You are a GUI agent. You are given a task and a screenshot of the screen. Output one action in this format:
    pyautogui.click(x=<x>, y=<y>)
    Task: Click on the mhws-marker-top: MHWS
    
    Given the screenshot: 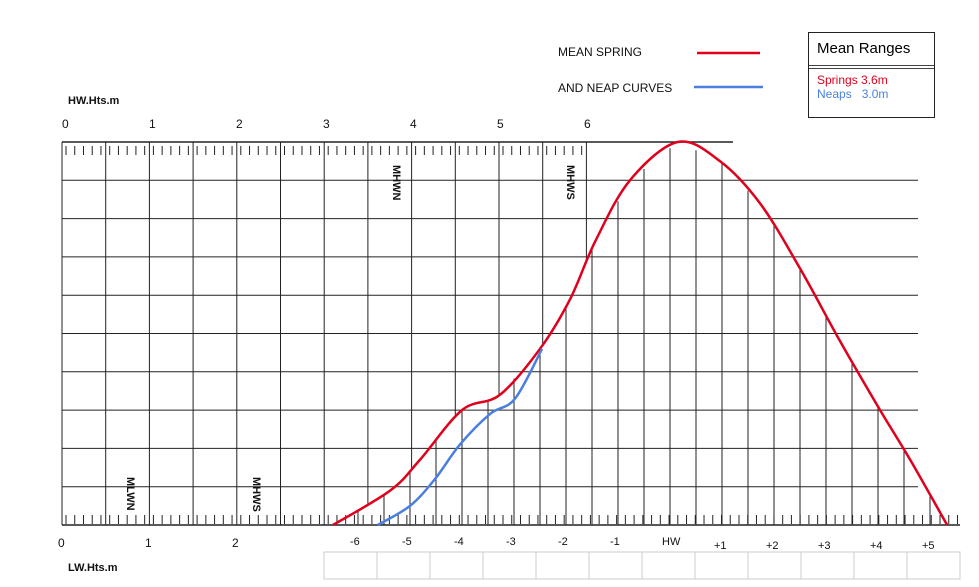 What is the action you would take?
    pyautogui.click(x=570, y=182)
    